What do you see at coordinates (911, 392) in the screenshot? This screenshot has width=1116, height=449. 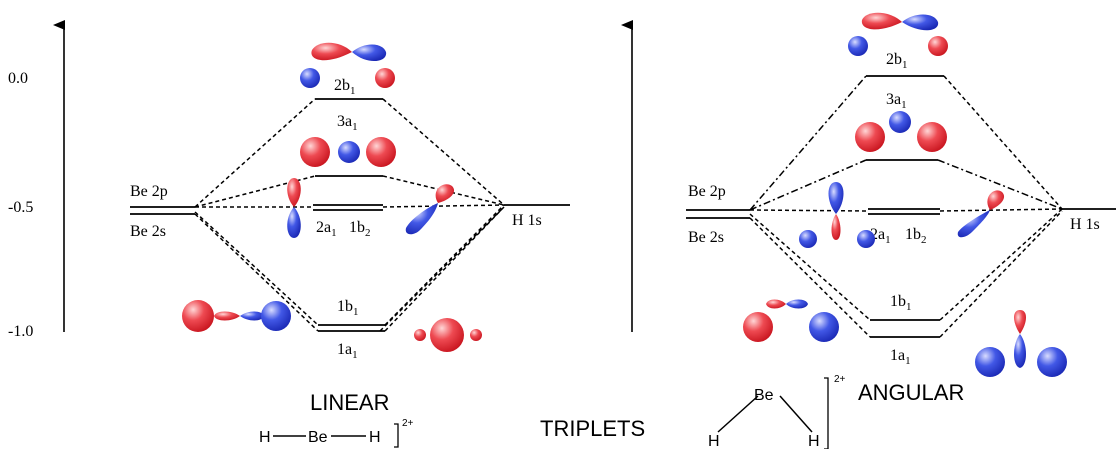 I see `angular-title: ANGULAR` at bounding box center [911, 392].